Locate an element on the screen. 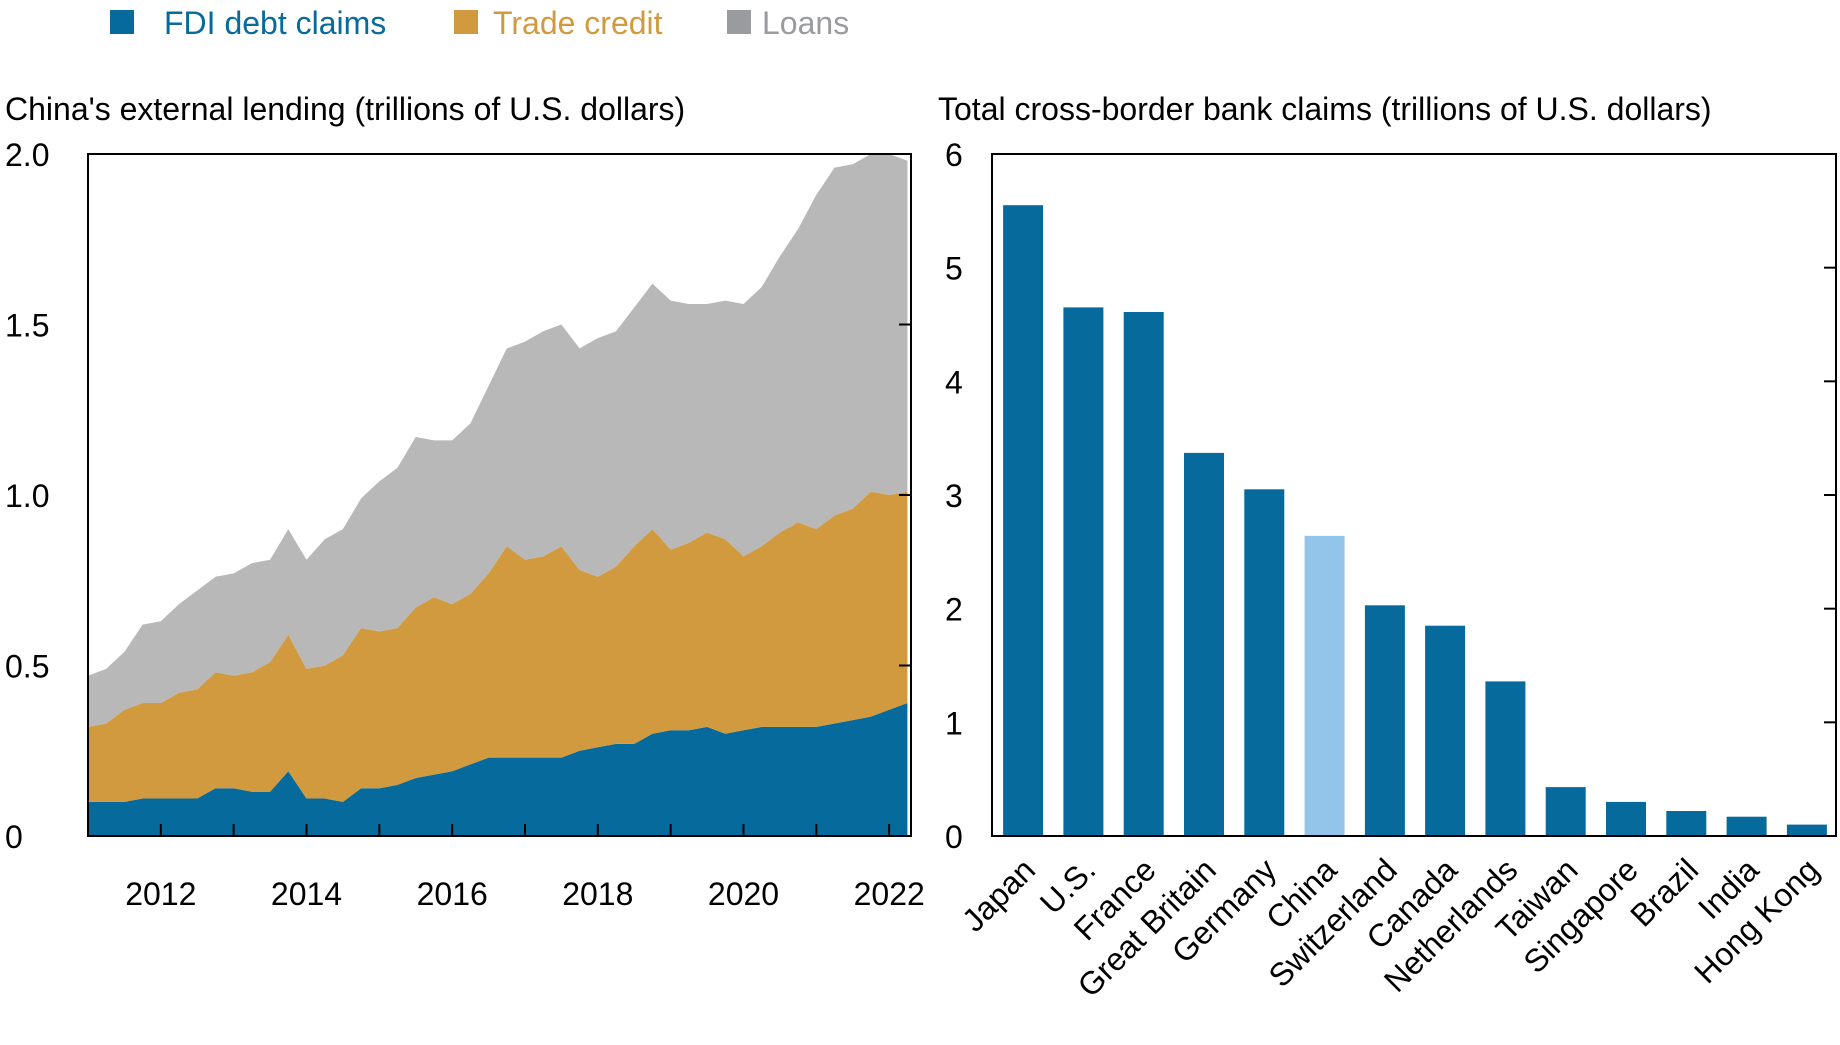 The width and height of the screenshot is (1840, 1045). area-xtick-label: 2016 is located at coordinates (452, 894).